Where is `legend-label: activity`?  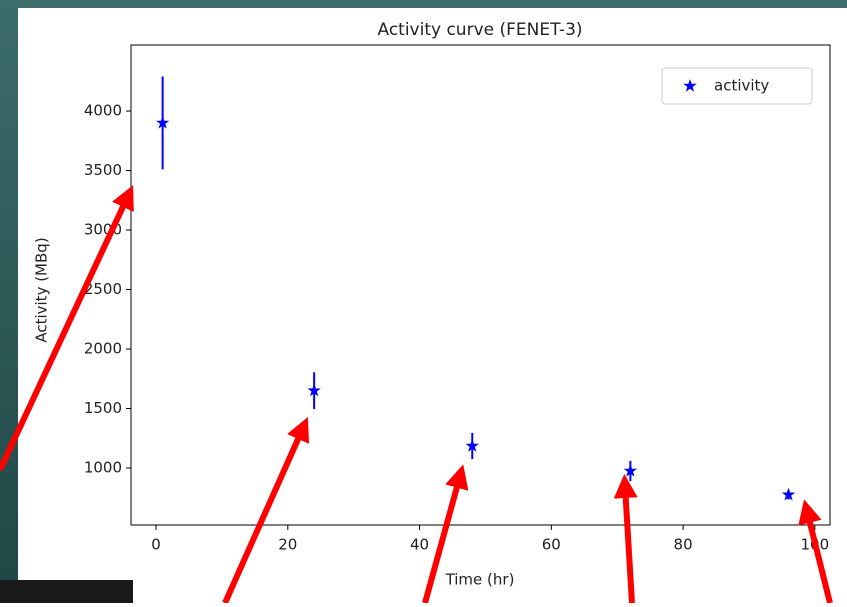
legend-label: activity is located at coordinates (741, 86).